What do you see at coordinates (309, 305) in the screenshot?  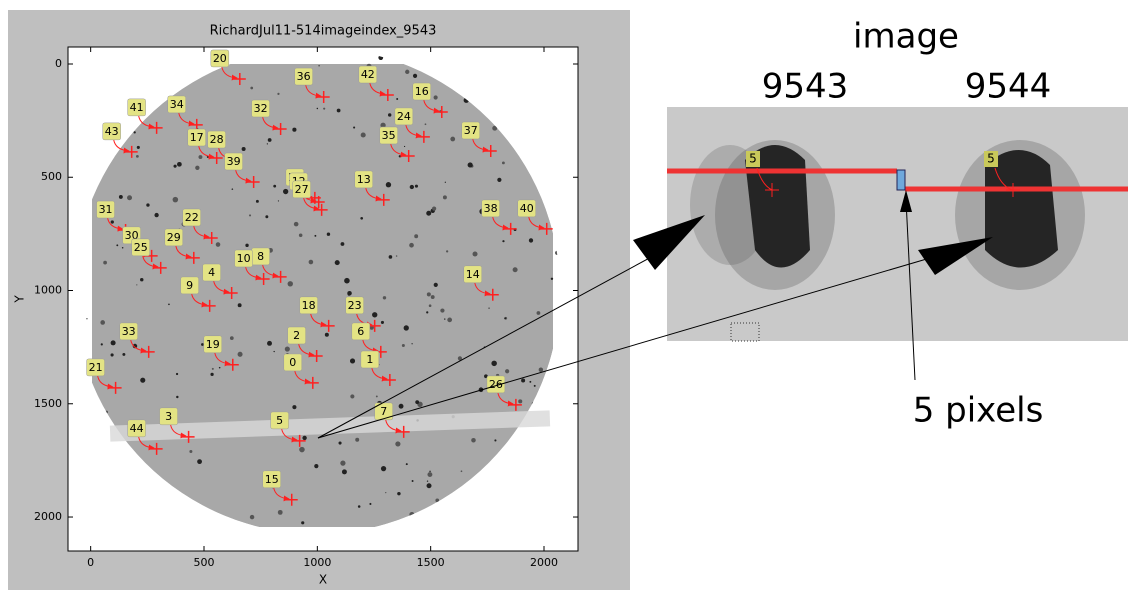 I see `point-label: 18` at bounding box center [309, 305].